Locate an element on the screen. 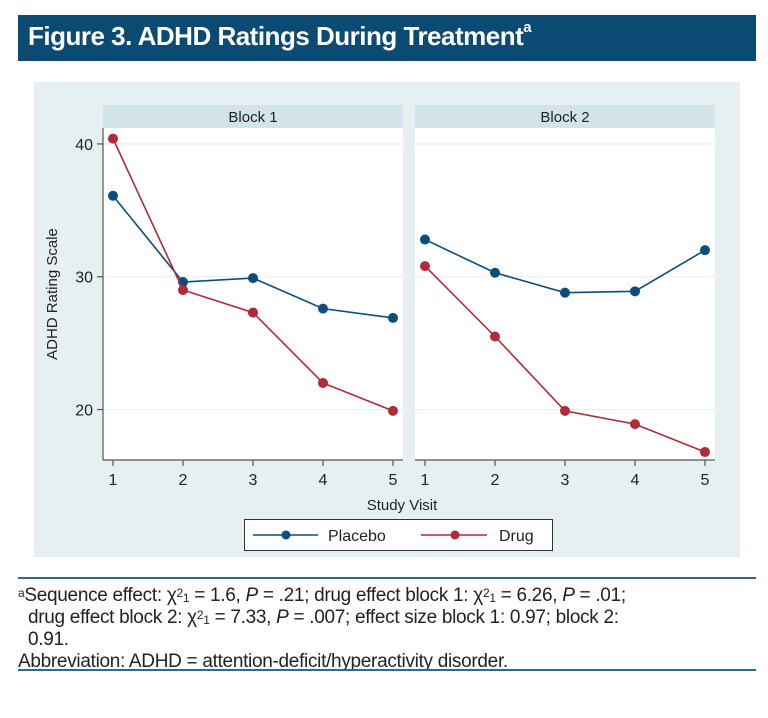 This screenshot has width=768, height=718. footnote-bottom-rule is located at coordinates (387, 670).